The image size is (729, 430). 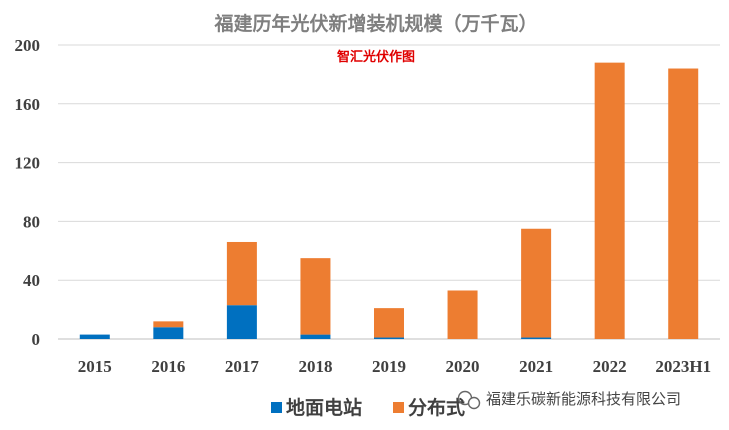 What do you see at coordinates (583, 399) in the screenshot?
I see `watermark-text: 福建乐碳新能源科技有限公司` at bounding box center [583, 399].